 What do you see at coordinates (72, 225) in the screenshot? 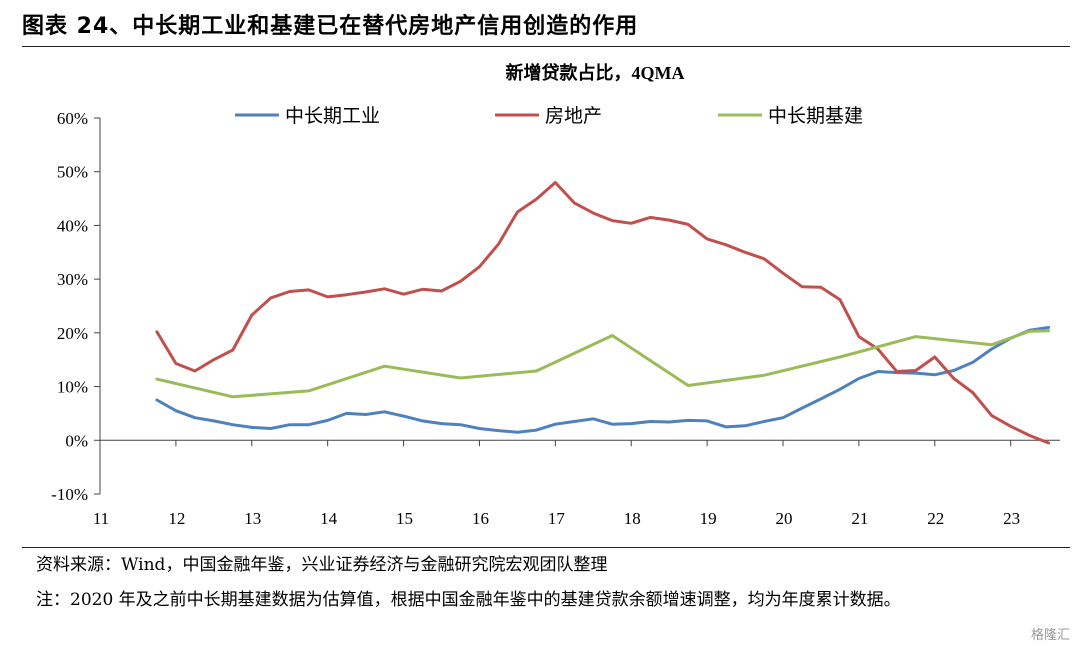
I see `y-tick-label: 40%` at bounding box center [72, 225].